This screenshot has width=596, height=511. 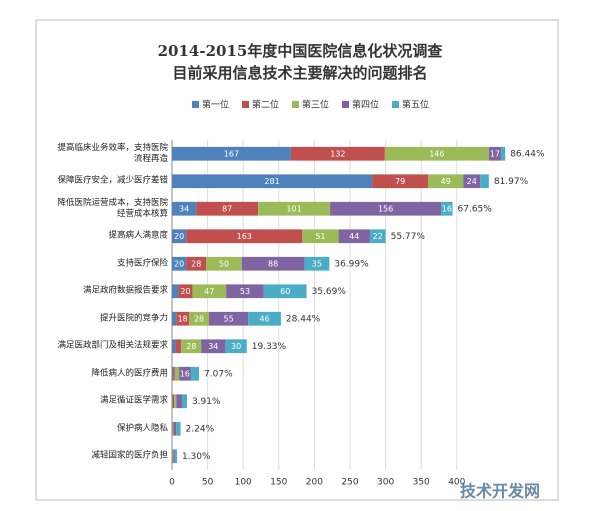 I want to click on legend-label: 第三位, so click(x=315, y=105).